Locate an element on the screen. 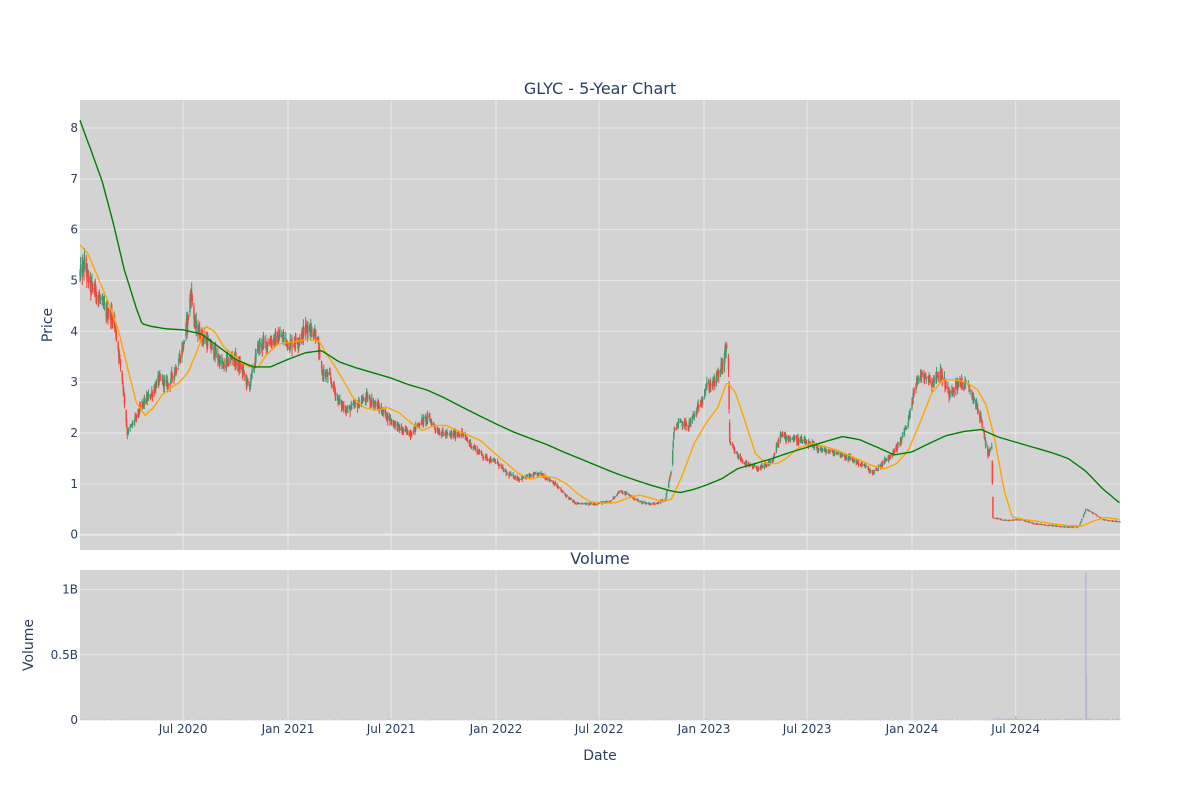 The image size is (1200, 804). price-tick-label: 1 is located at coordinates (74, 484).